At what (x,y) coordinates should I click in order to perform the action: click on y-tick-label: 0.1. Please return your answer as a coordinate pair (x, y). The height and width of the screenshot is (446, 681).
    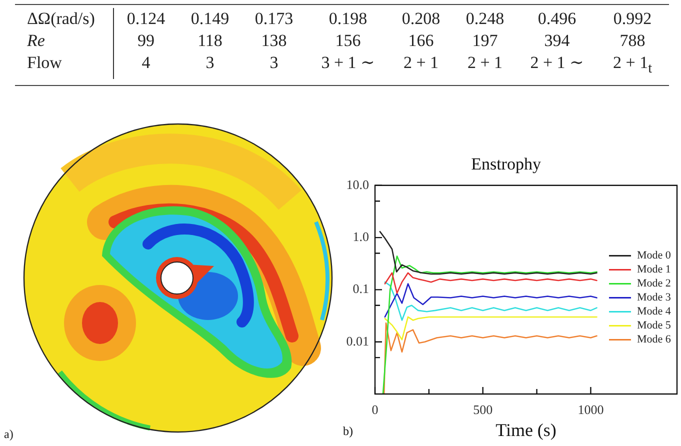
    Looking at the image, I should click on (360, 288).